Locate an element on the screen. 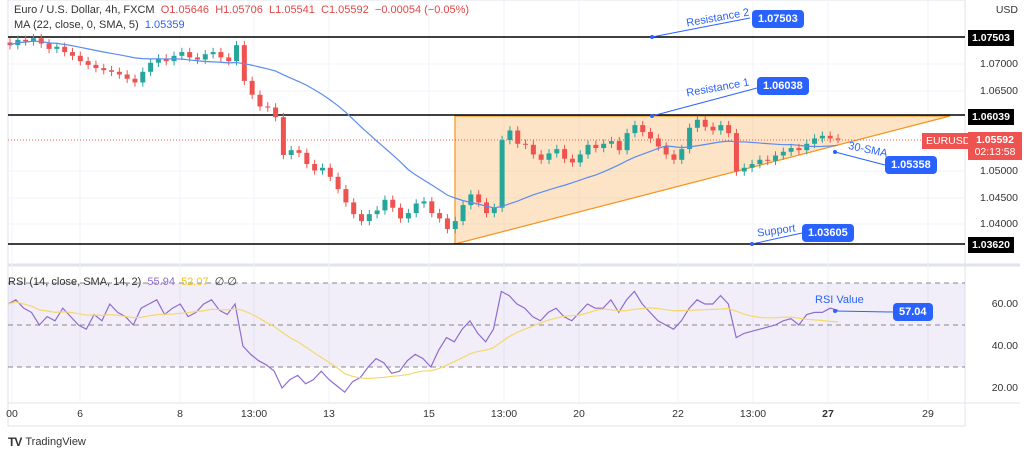 The height and width of the screenshot is (455, 1024). rsi-tick: 60.00 is located at coordinates (1004, 304).